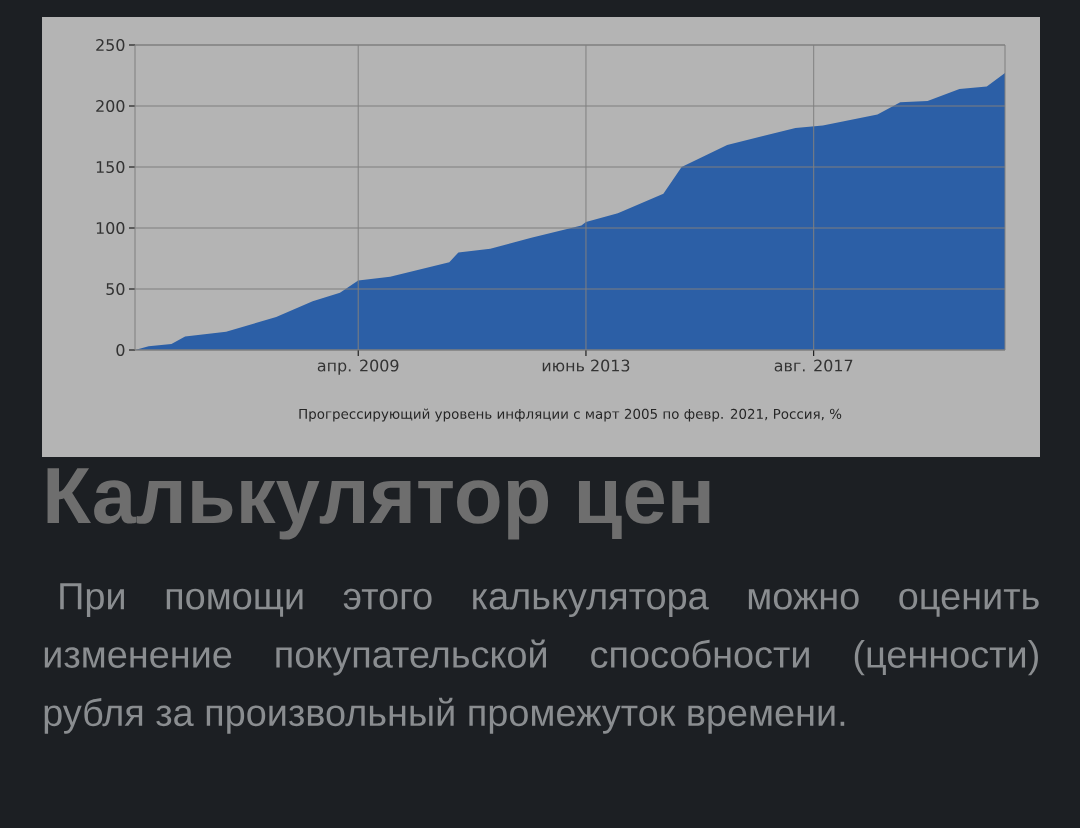  Describe the element at coordinates (570, 415) in the screenshot. I see `text: Прогрессирующий уровень инфляции с март 2005 по февр. 2021, Россия, %` at that location.